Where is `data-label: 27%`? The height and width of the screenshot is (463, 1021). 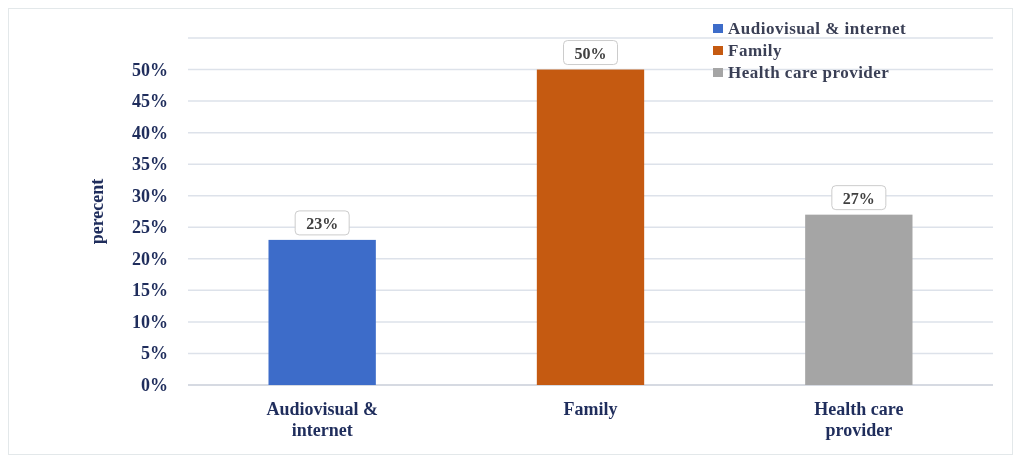 data-label: 27% is located at coordinates (858, 198).